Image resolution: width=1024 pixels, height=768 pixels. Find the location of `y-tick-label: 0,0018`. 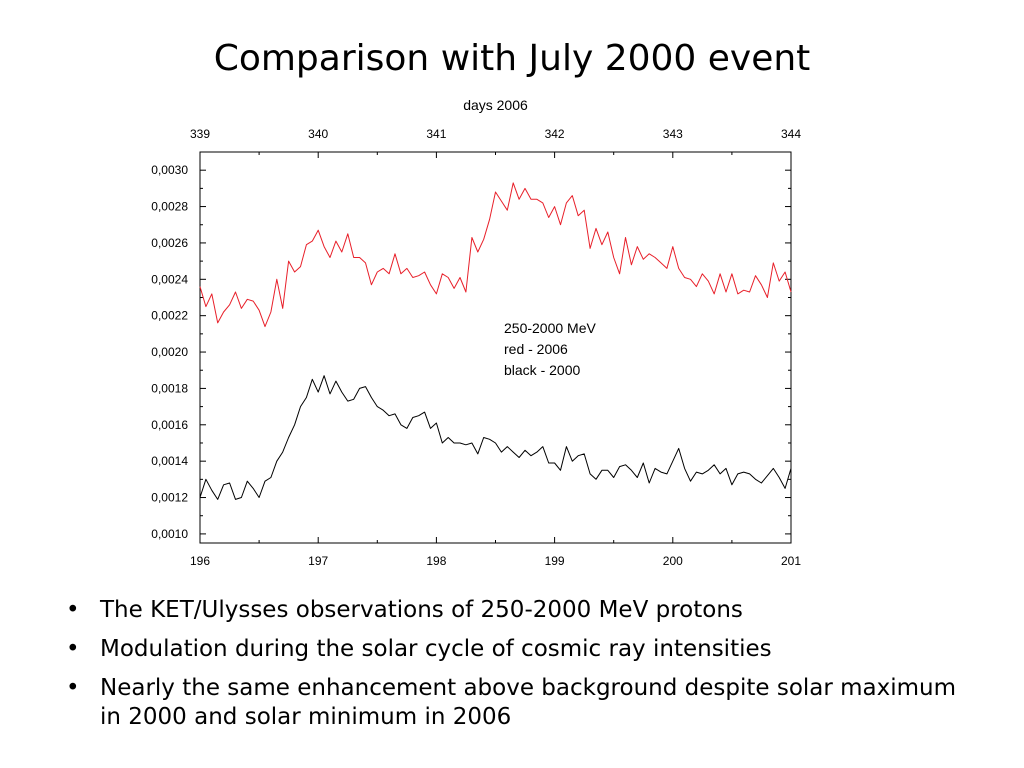

y-tick-label: 0,0018 is located at coordinates (169, 388).